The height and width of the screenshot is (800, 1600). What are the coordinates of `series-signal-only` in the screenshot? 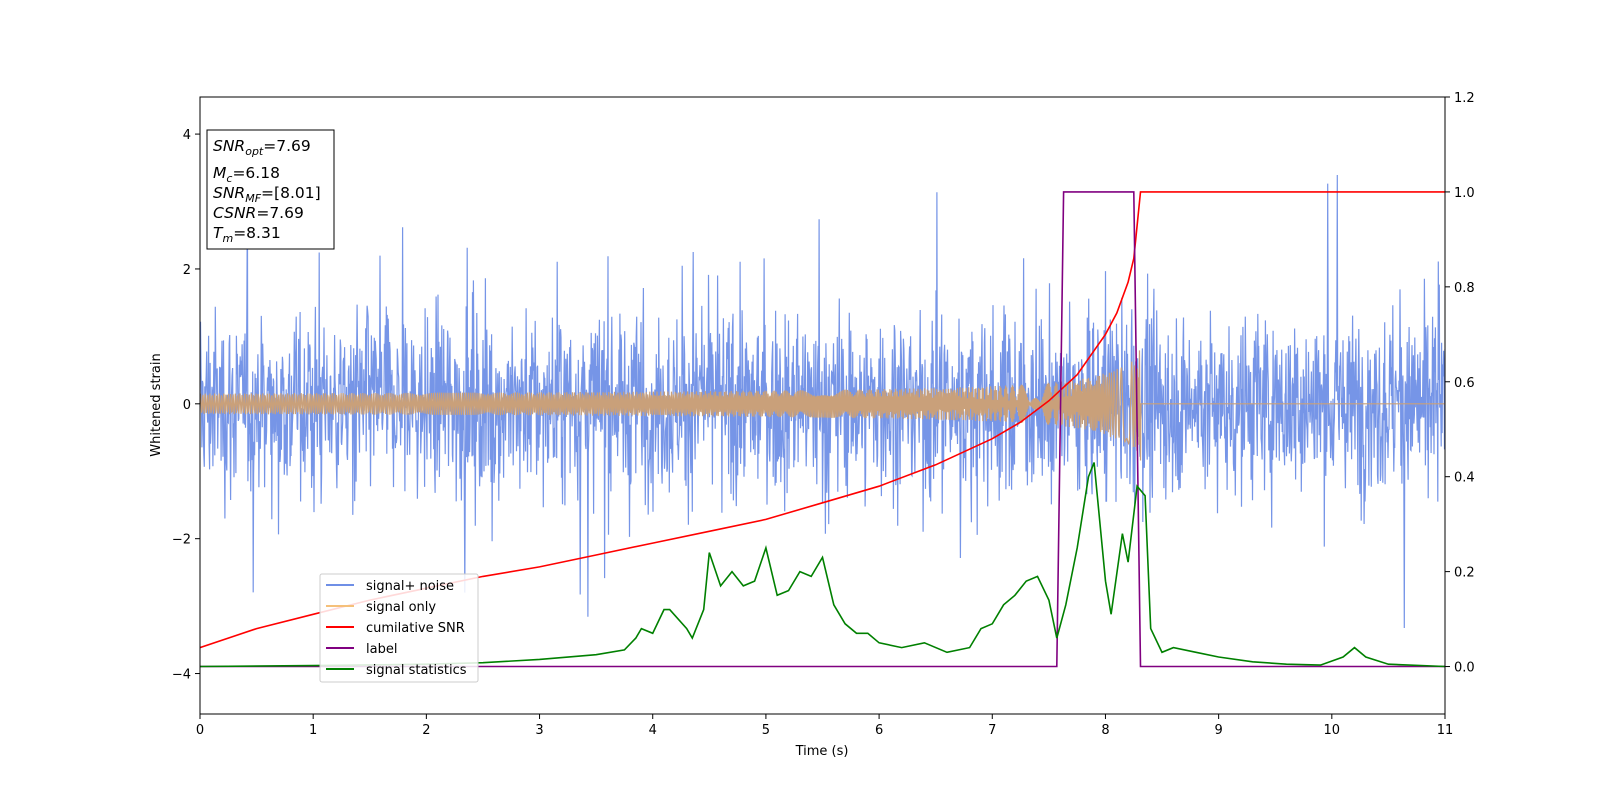 It's located at (822, 405).